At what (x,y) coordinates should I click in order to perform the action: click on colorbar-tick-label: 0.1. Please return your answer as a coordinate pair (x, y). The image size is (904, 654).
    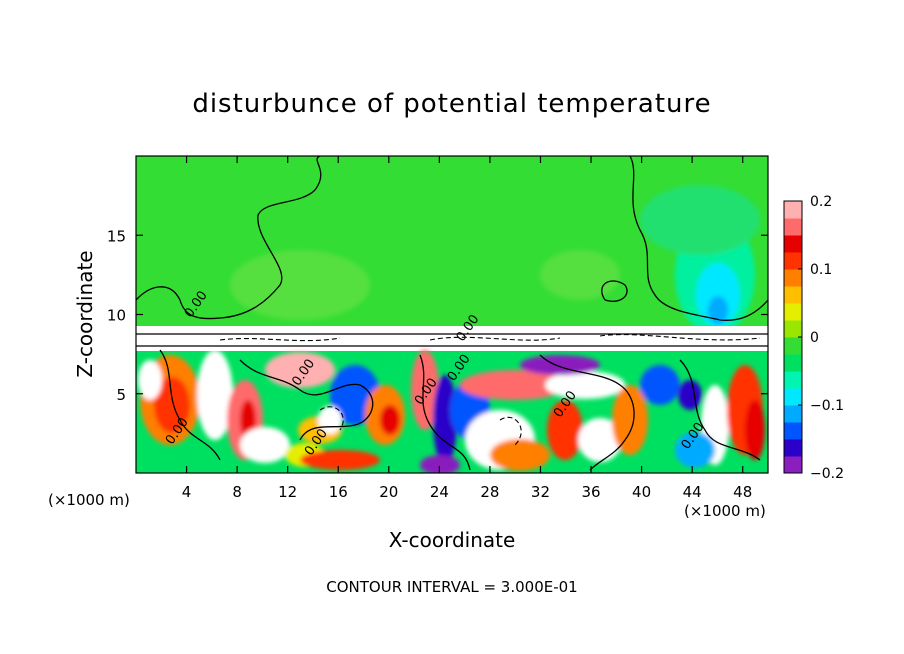
    Looking at the image, I should click on (821, 270).